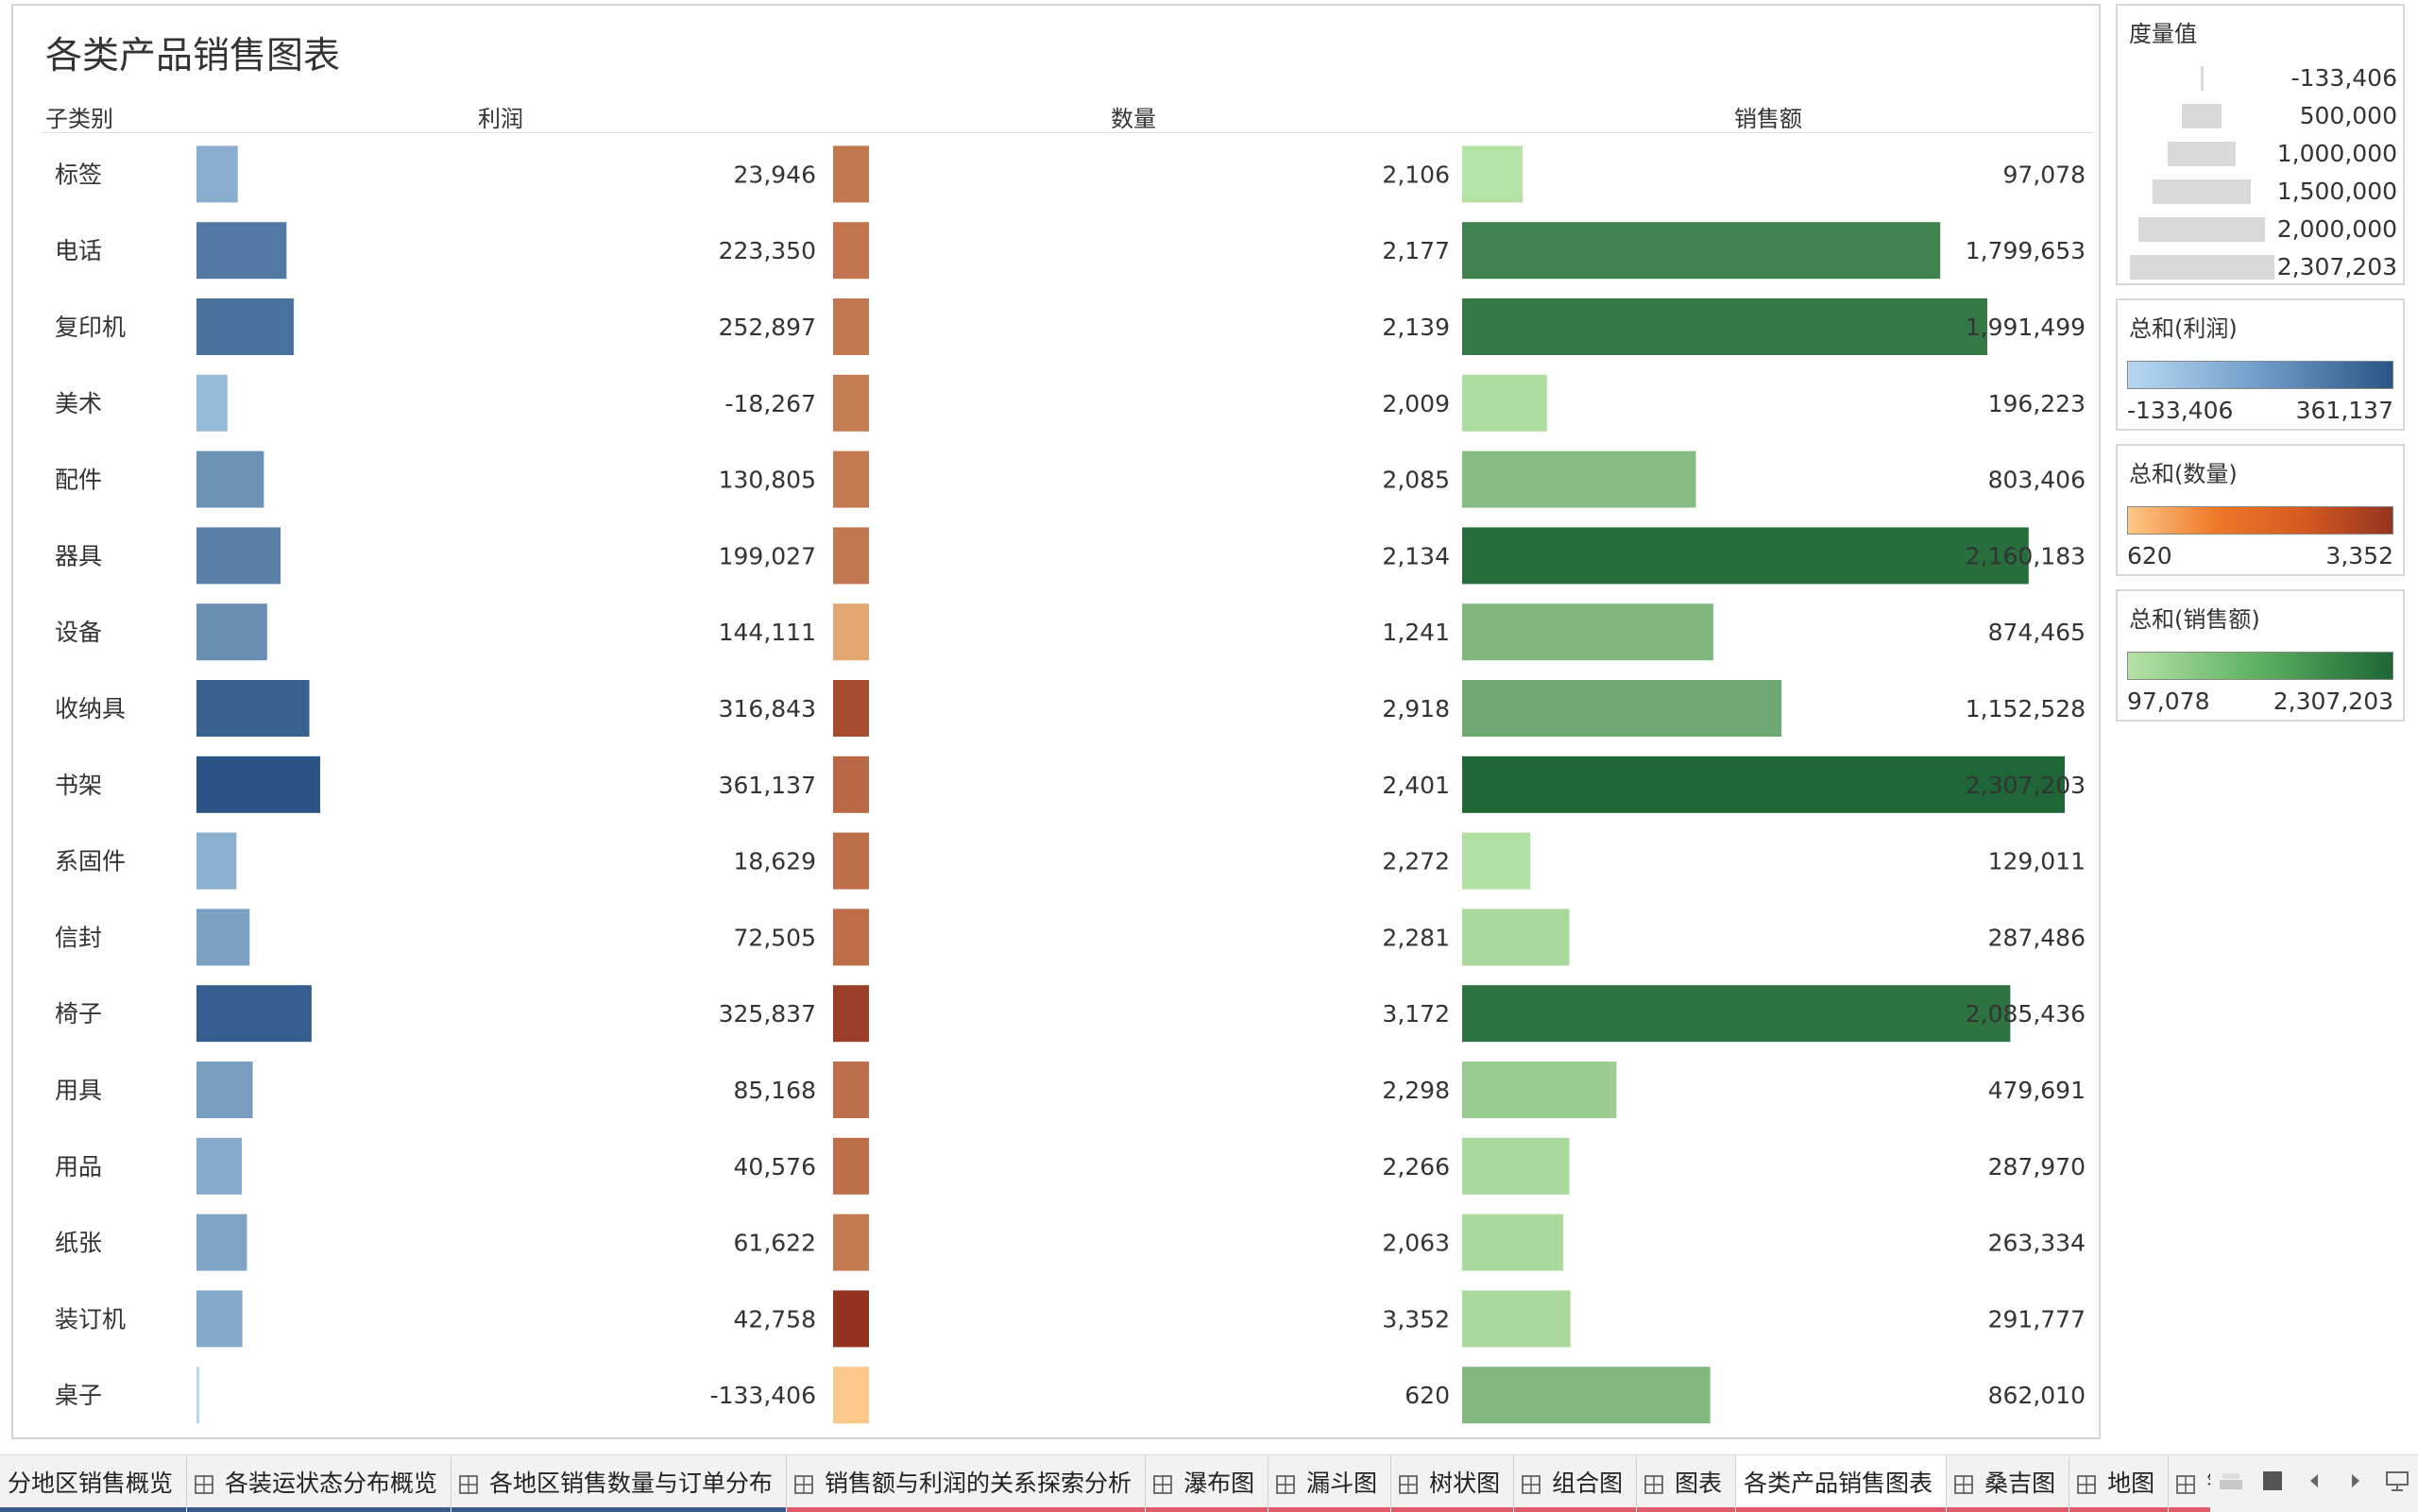 The height and width of the screenshot is (1512, 2418). I want to click on row-label-4: 配件, so click(78, 480).